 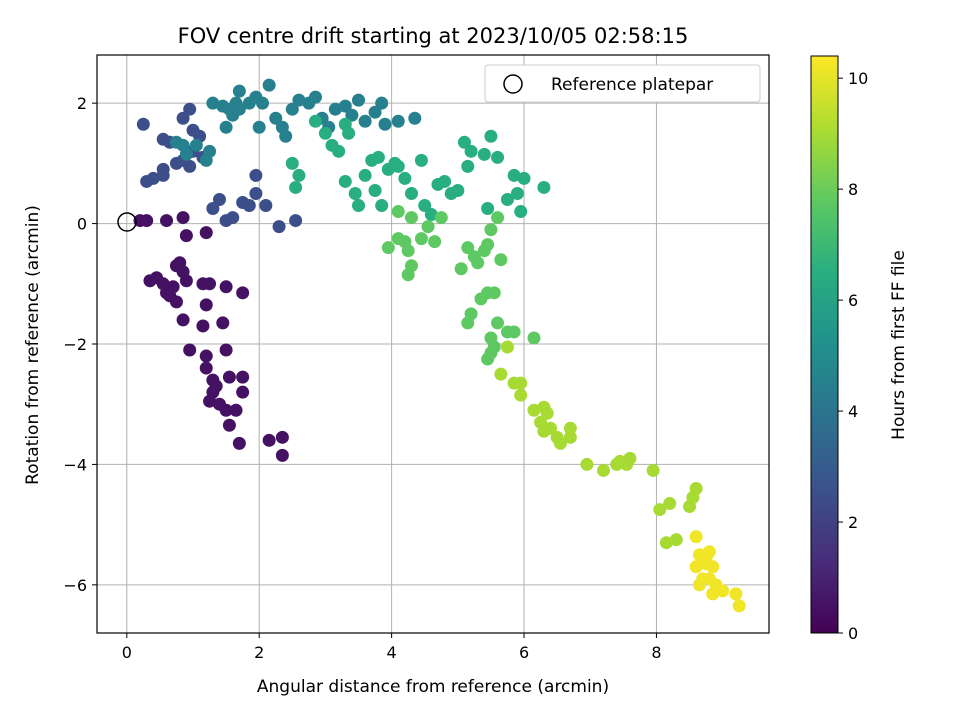 I want to click on colorbar-tick-label: 4, so click(x=853, y=411).